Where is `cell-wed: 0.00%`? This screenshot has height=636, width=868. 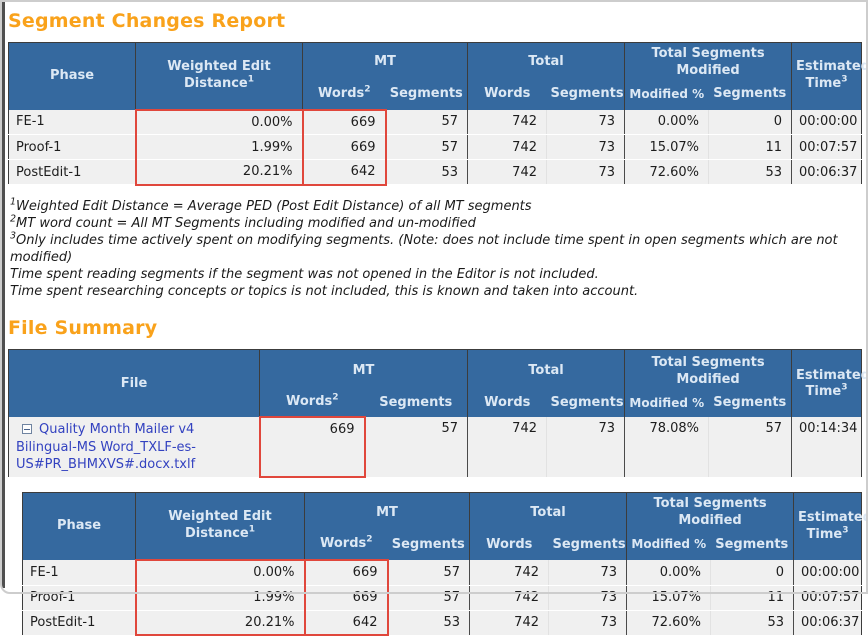
cell-wed: 0.00% is located at coordinates (220, 572).